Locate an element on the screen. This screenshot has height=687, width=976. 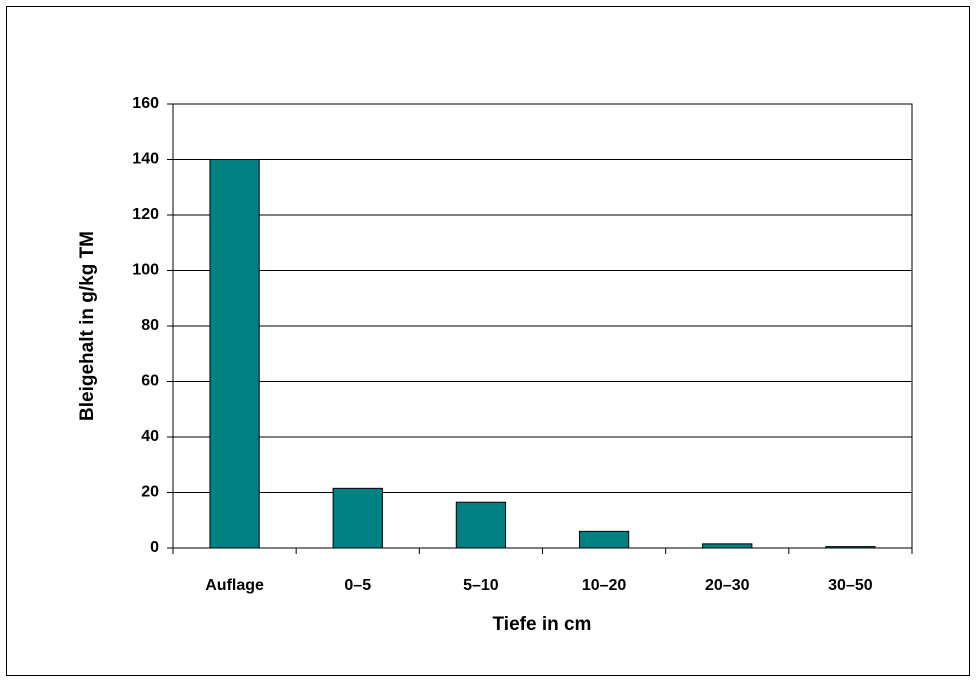
x-axis-label: Tiefe in cm is located at coordinates (542, 624).